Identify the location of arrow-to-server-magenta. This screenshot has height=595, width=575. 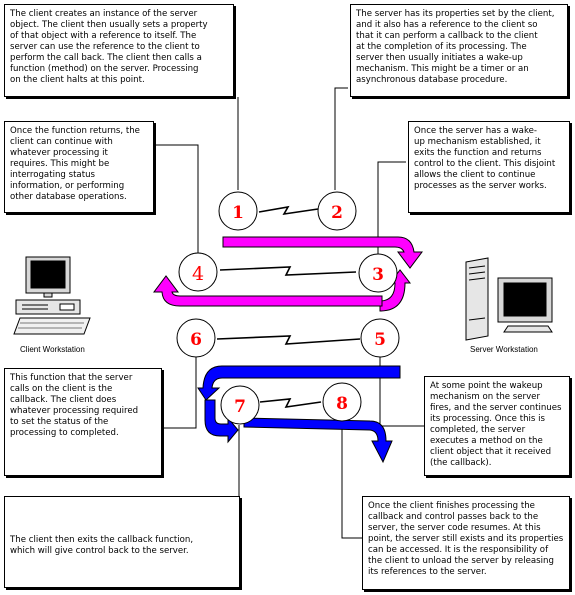
(322, 252).